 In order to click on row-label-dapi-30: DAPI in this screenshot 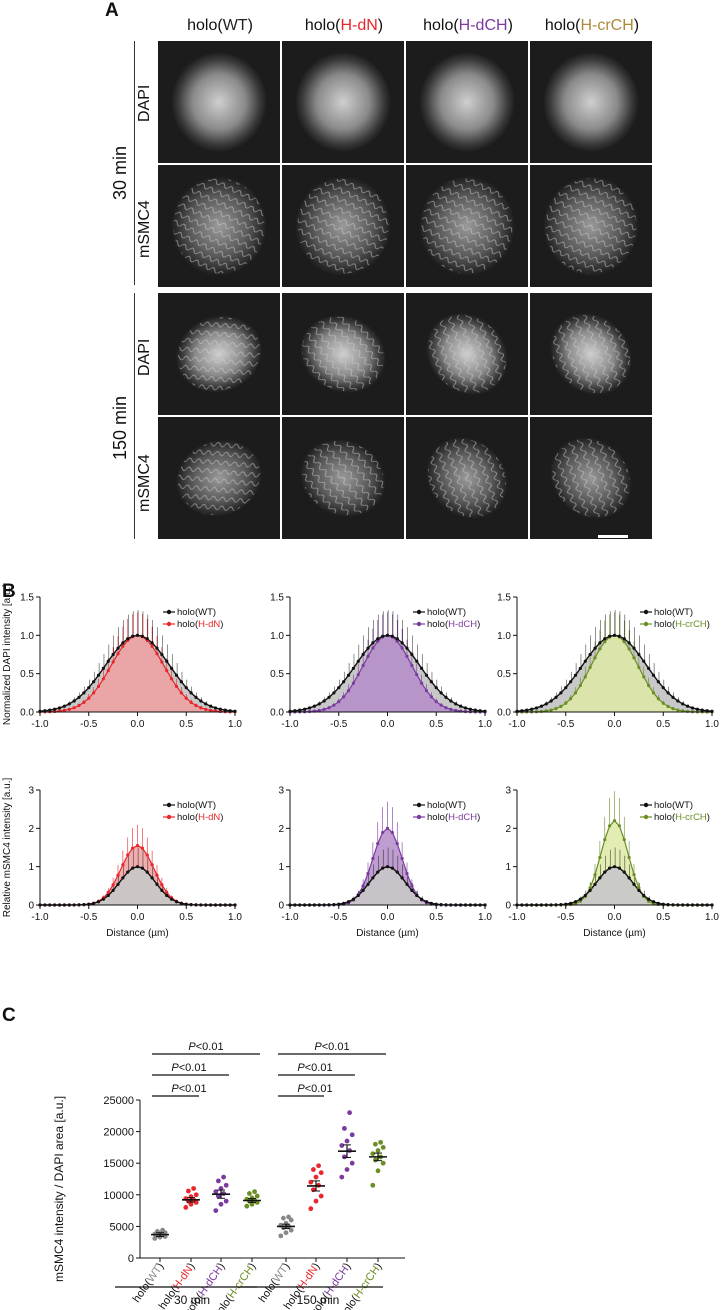, I will do `click(144, 103)`.